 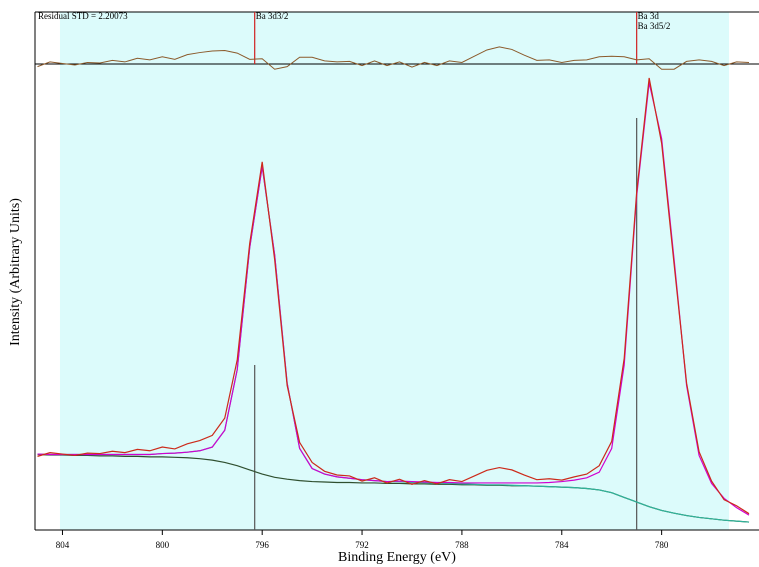 I want to click on x-tick-label: 788, so click(x=462, y=545).